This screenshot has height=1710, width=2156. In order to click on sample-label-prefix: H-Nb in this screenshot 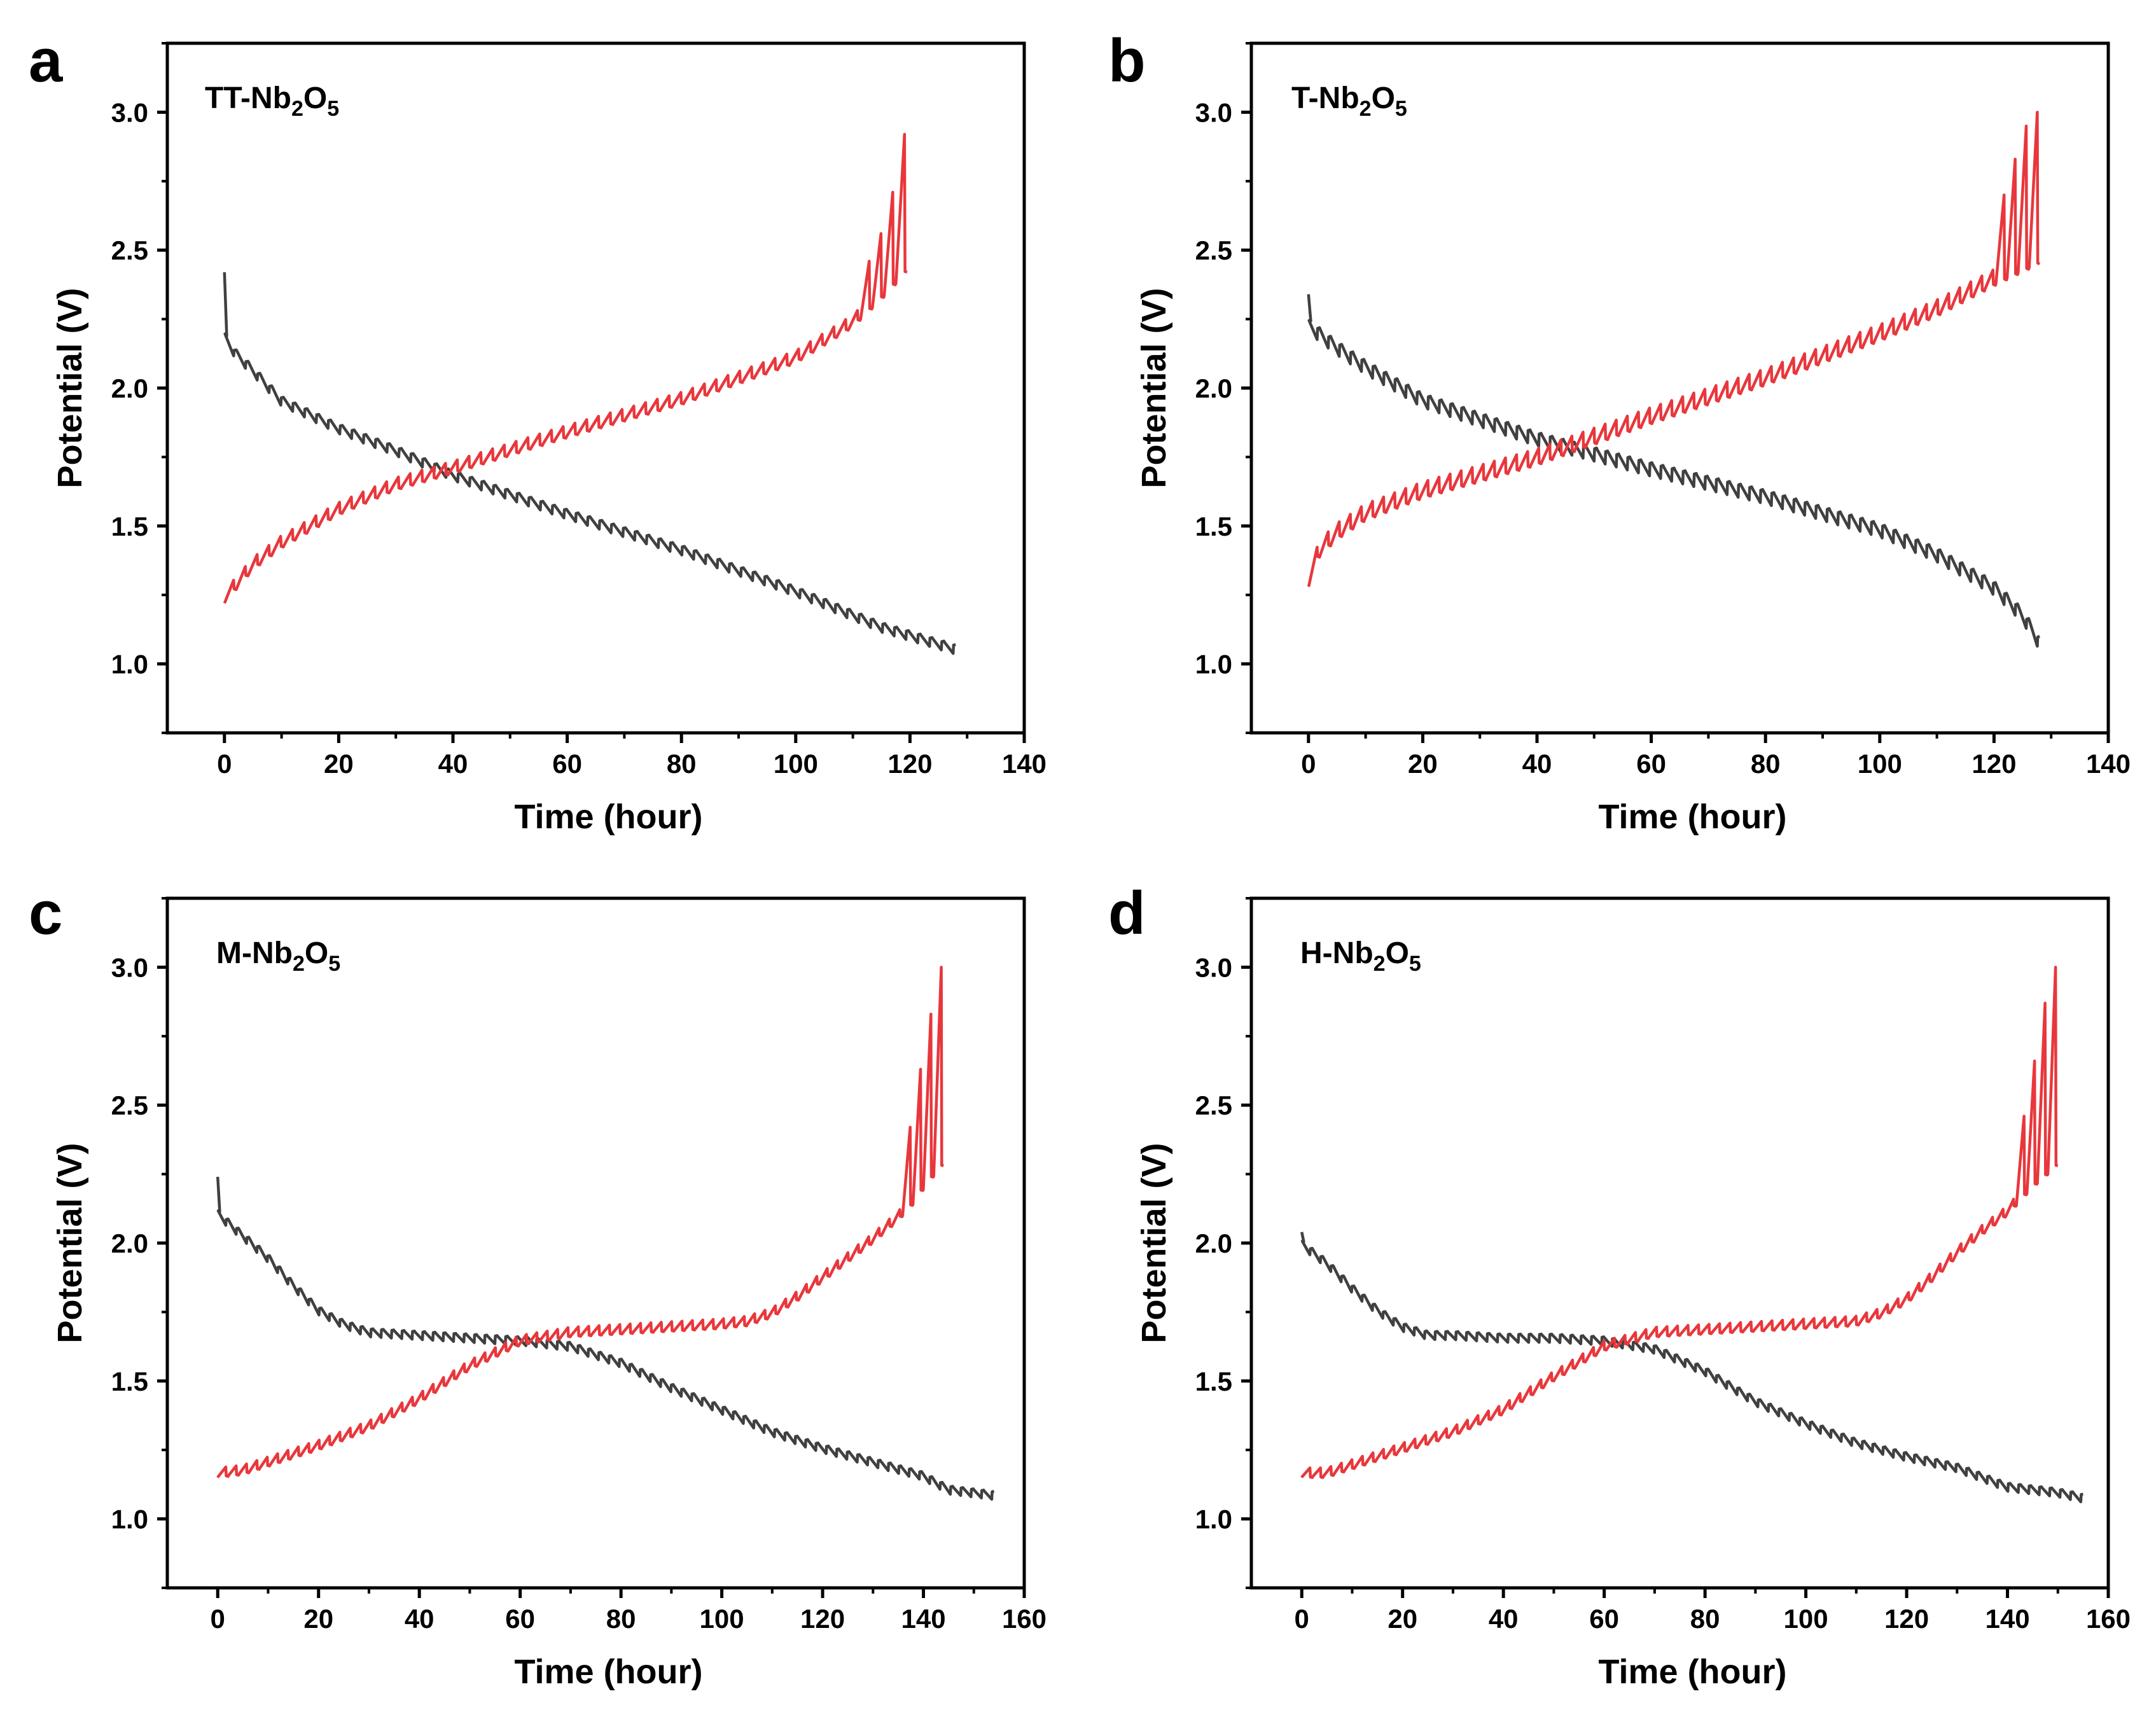, I will do `click(1337, 953)`.